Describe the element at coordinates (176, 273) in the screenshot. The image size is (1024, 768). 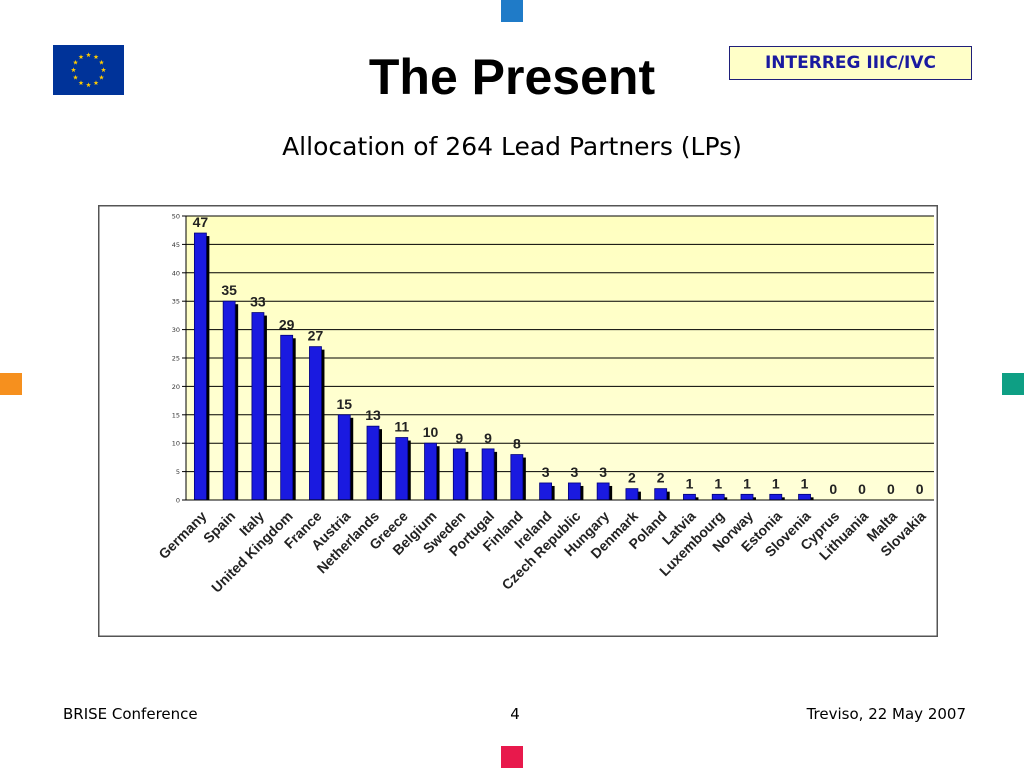
I see `ytick-label-40: 40` at that location.